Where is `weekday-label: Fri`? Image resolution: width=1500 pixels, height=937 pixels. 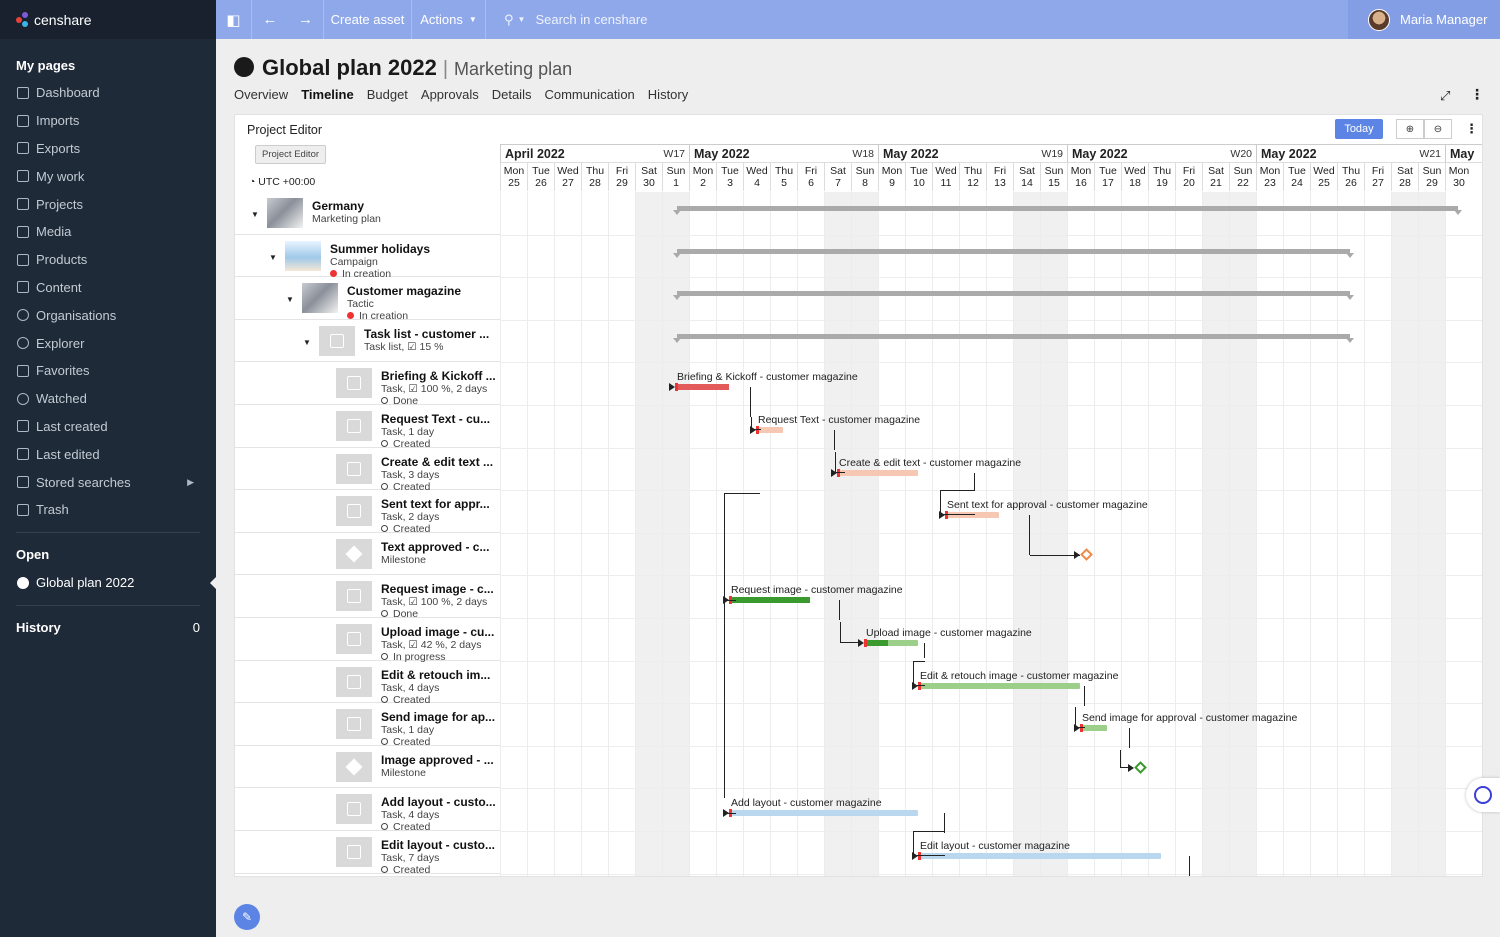 weekday-label: Fri is located at coordinates (1378, 171).